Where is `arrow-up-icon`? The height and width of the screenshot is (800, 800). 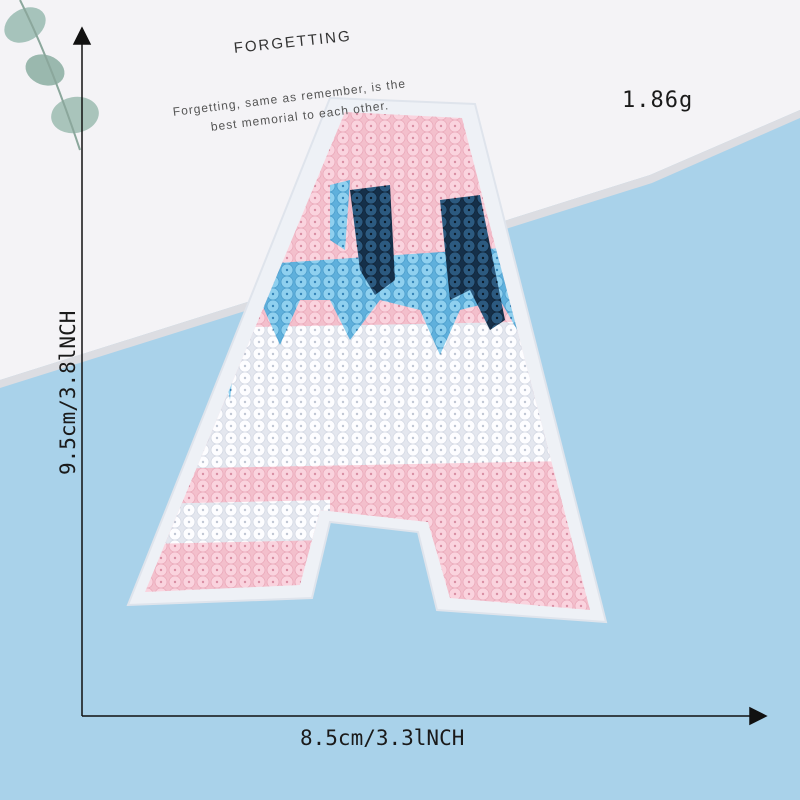 arrow-up-icon is located at coordinates (82, 35).